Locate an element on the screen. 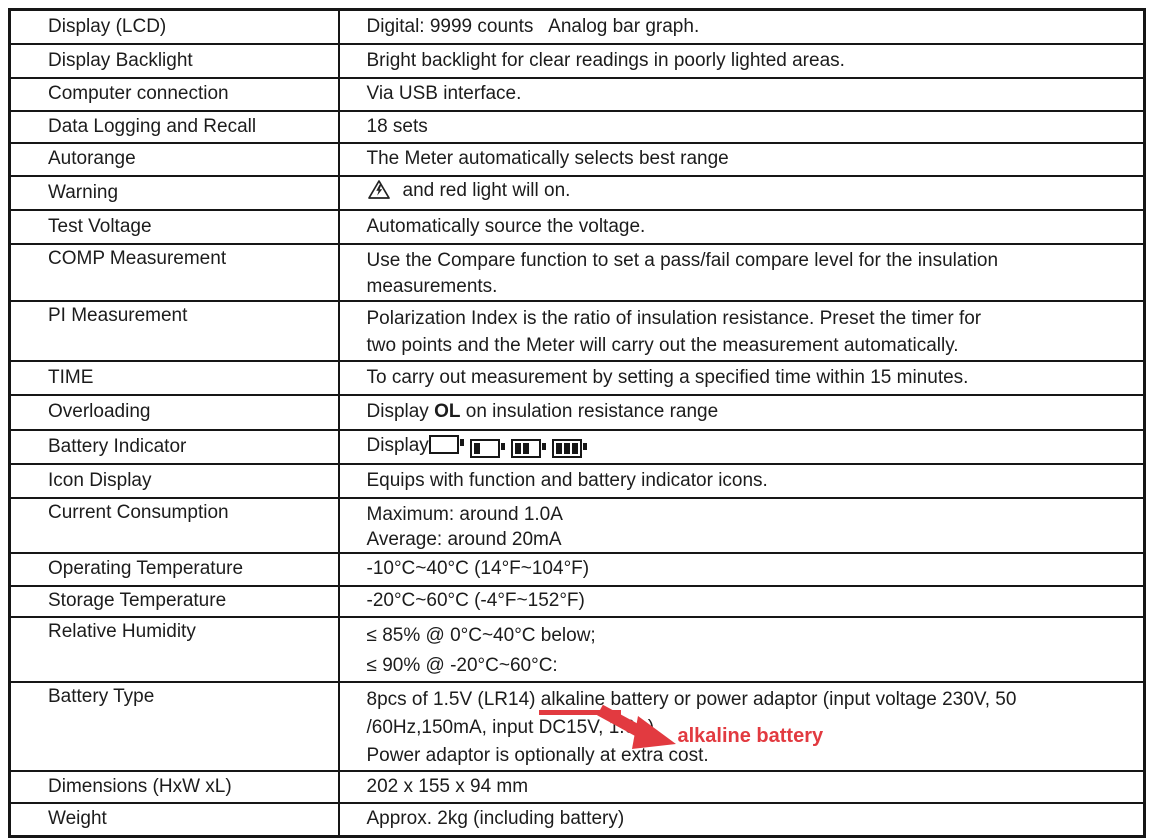 This screenshot has height=838, width=1151. spec-label: Battery Type is located at coordinates (101, 696).